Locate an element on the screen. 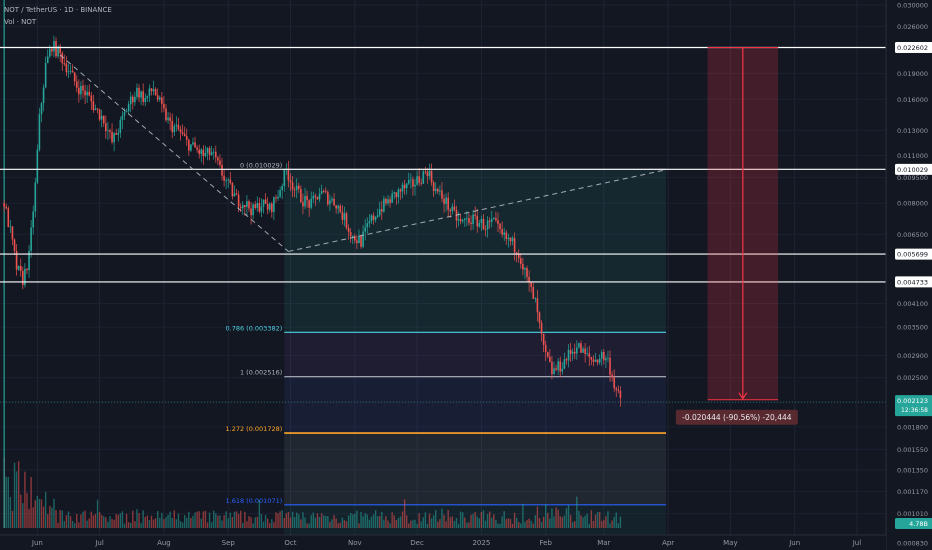 The image size is (932, 550). volume-badge-label: 4.78B is located at coordinates (918, 524).